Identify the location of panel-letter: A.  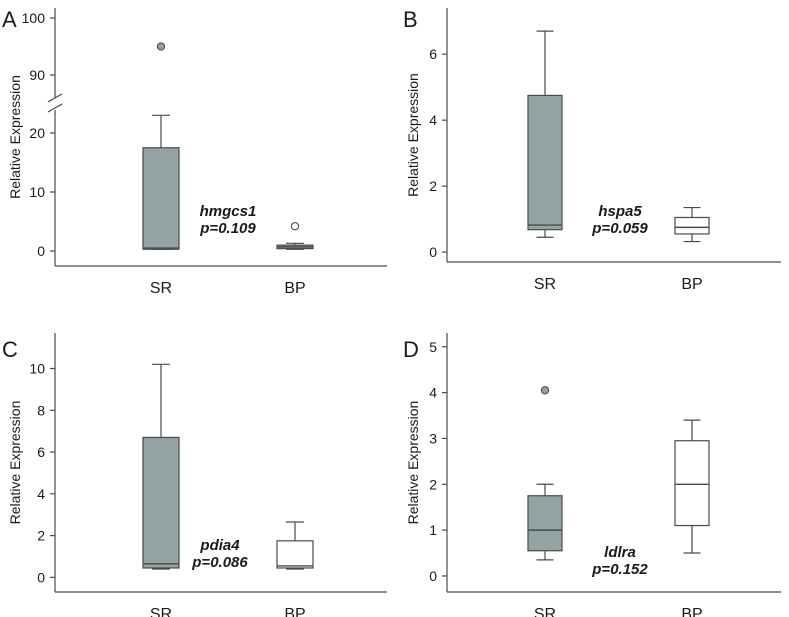
(9, 19).